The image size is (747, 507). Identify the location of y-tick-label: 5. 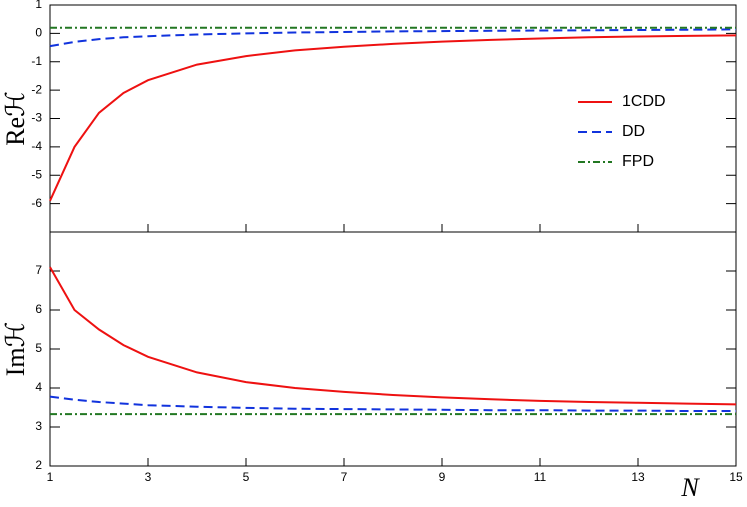
(38, 348).